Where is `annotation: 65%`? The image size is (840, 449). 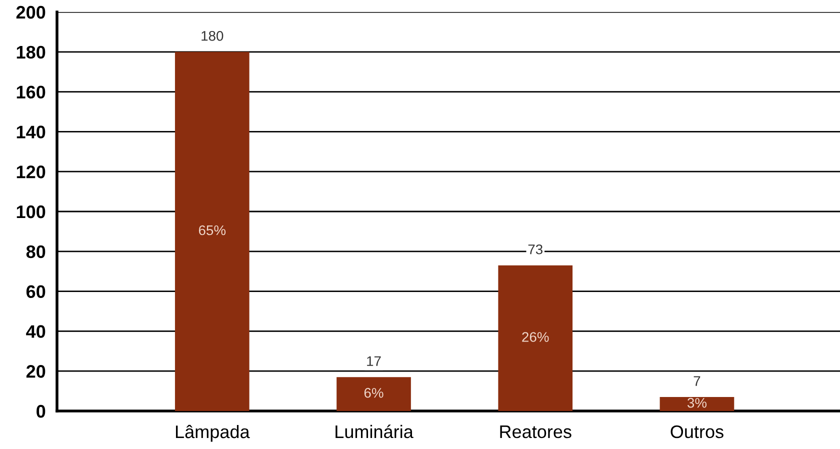
annotation: 65% is located at coordinates (212, 230).